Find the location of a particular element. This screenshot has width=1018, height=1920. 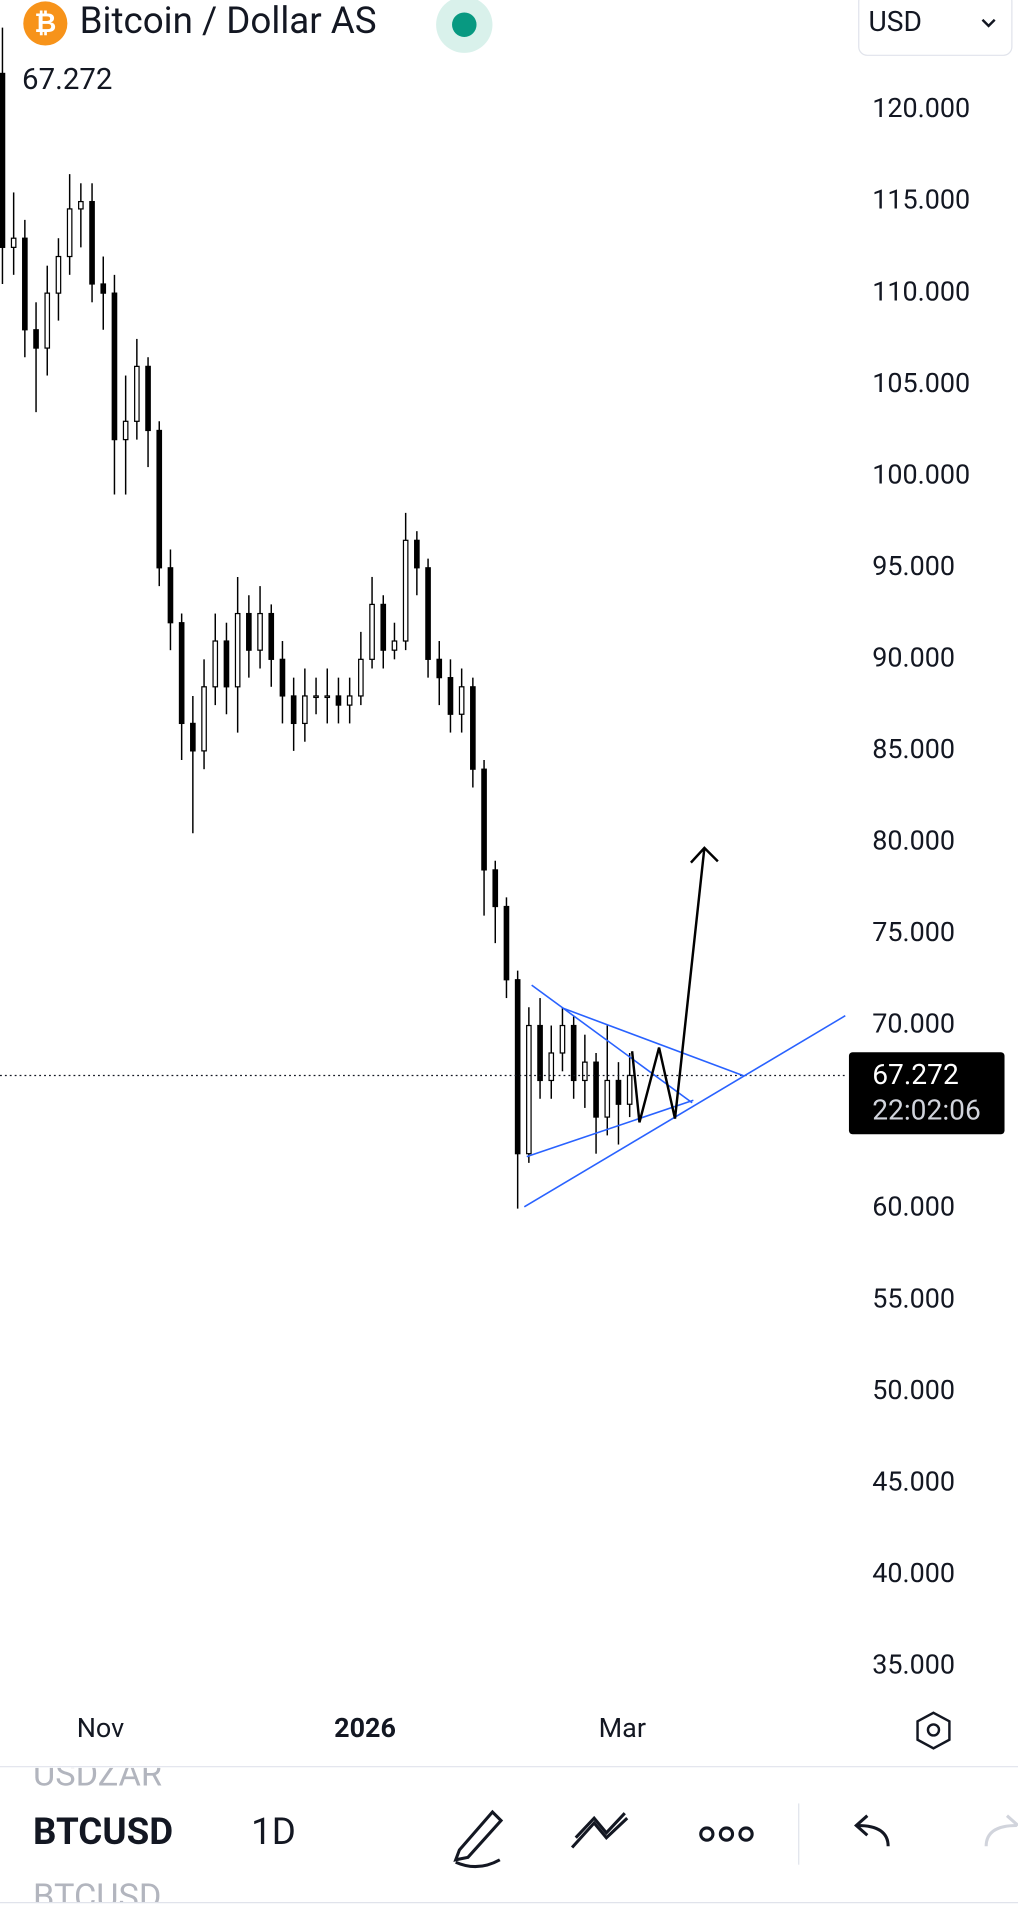

y-tick-label: 35.000 is located at coordinates (913, 1664).